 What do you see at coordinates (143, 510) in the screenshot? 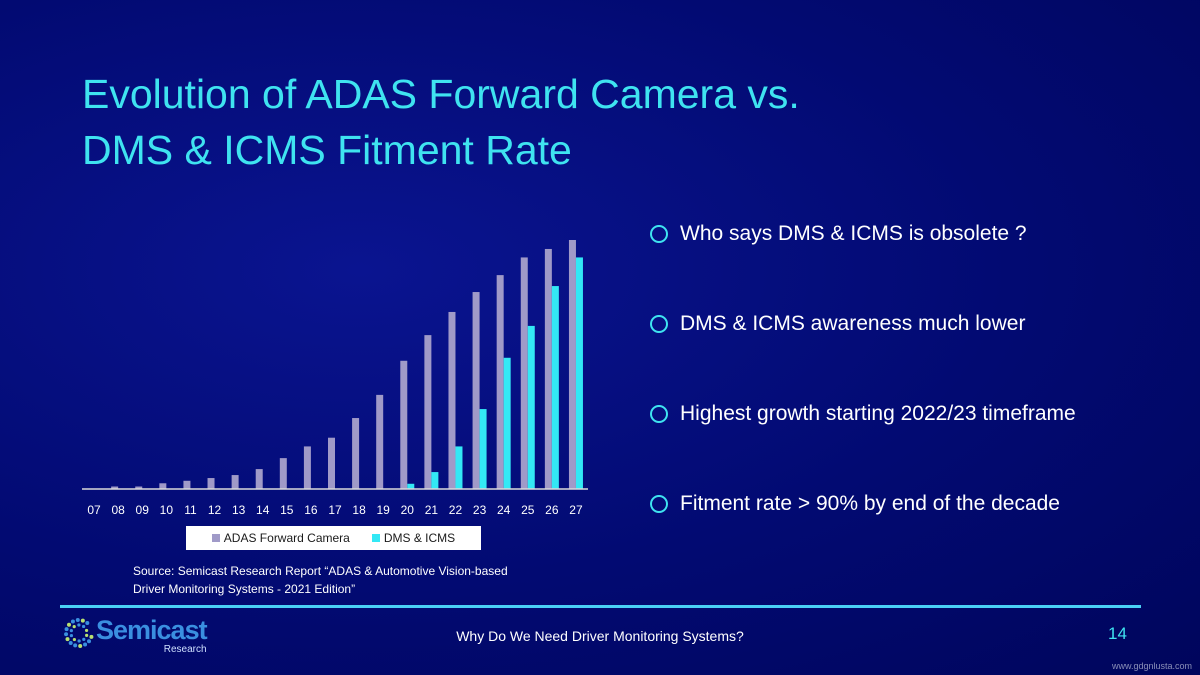
I see `x-tick-label: 09` at bounding box center [143, 510].